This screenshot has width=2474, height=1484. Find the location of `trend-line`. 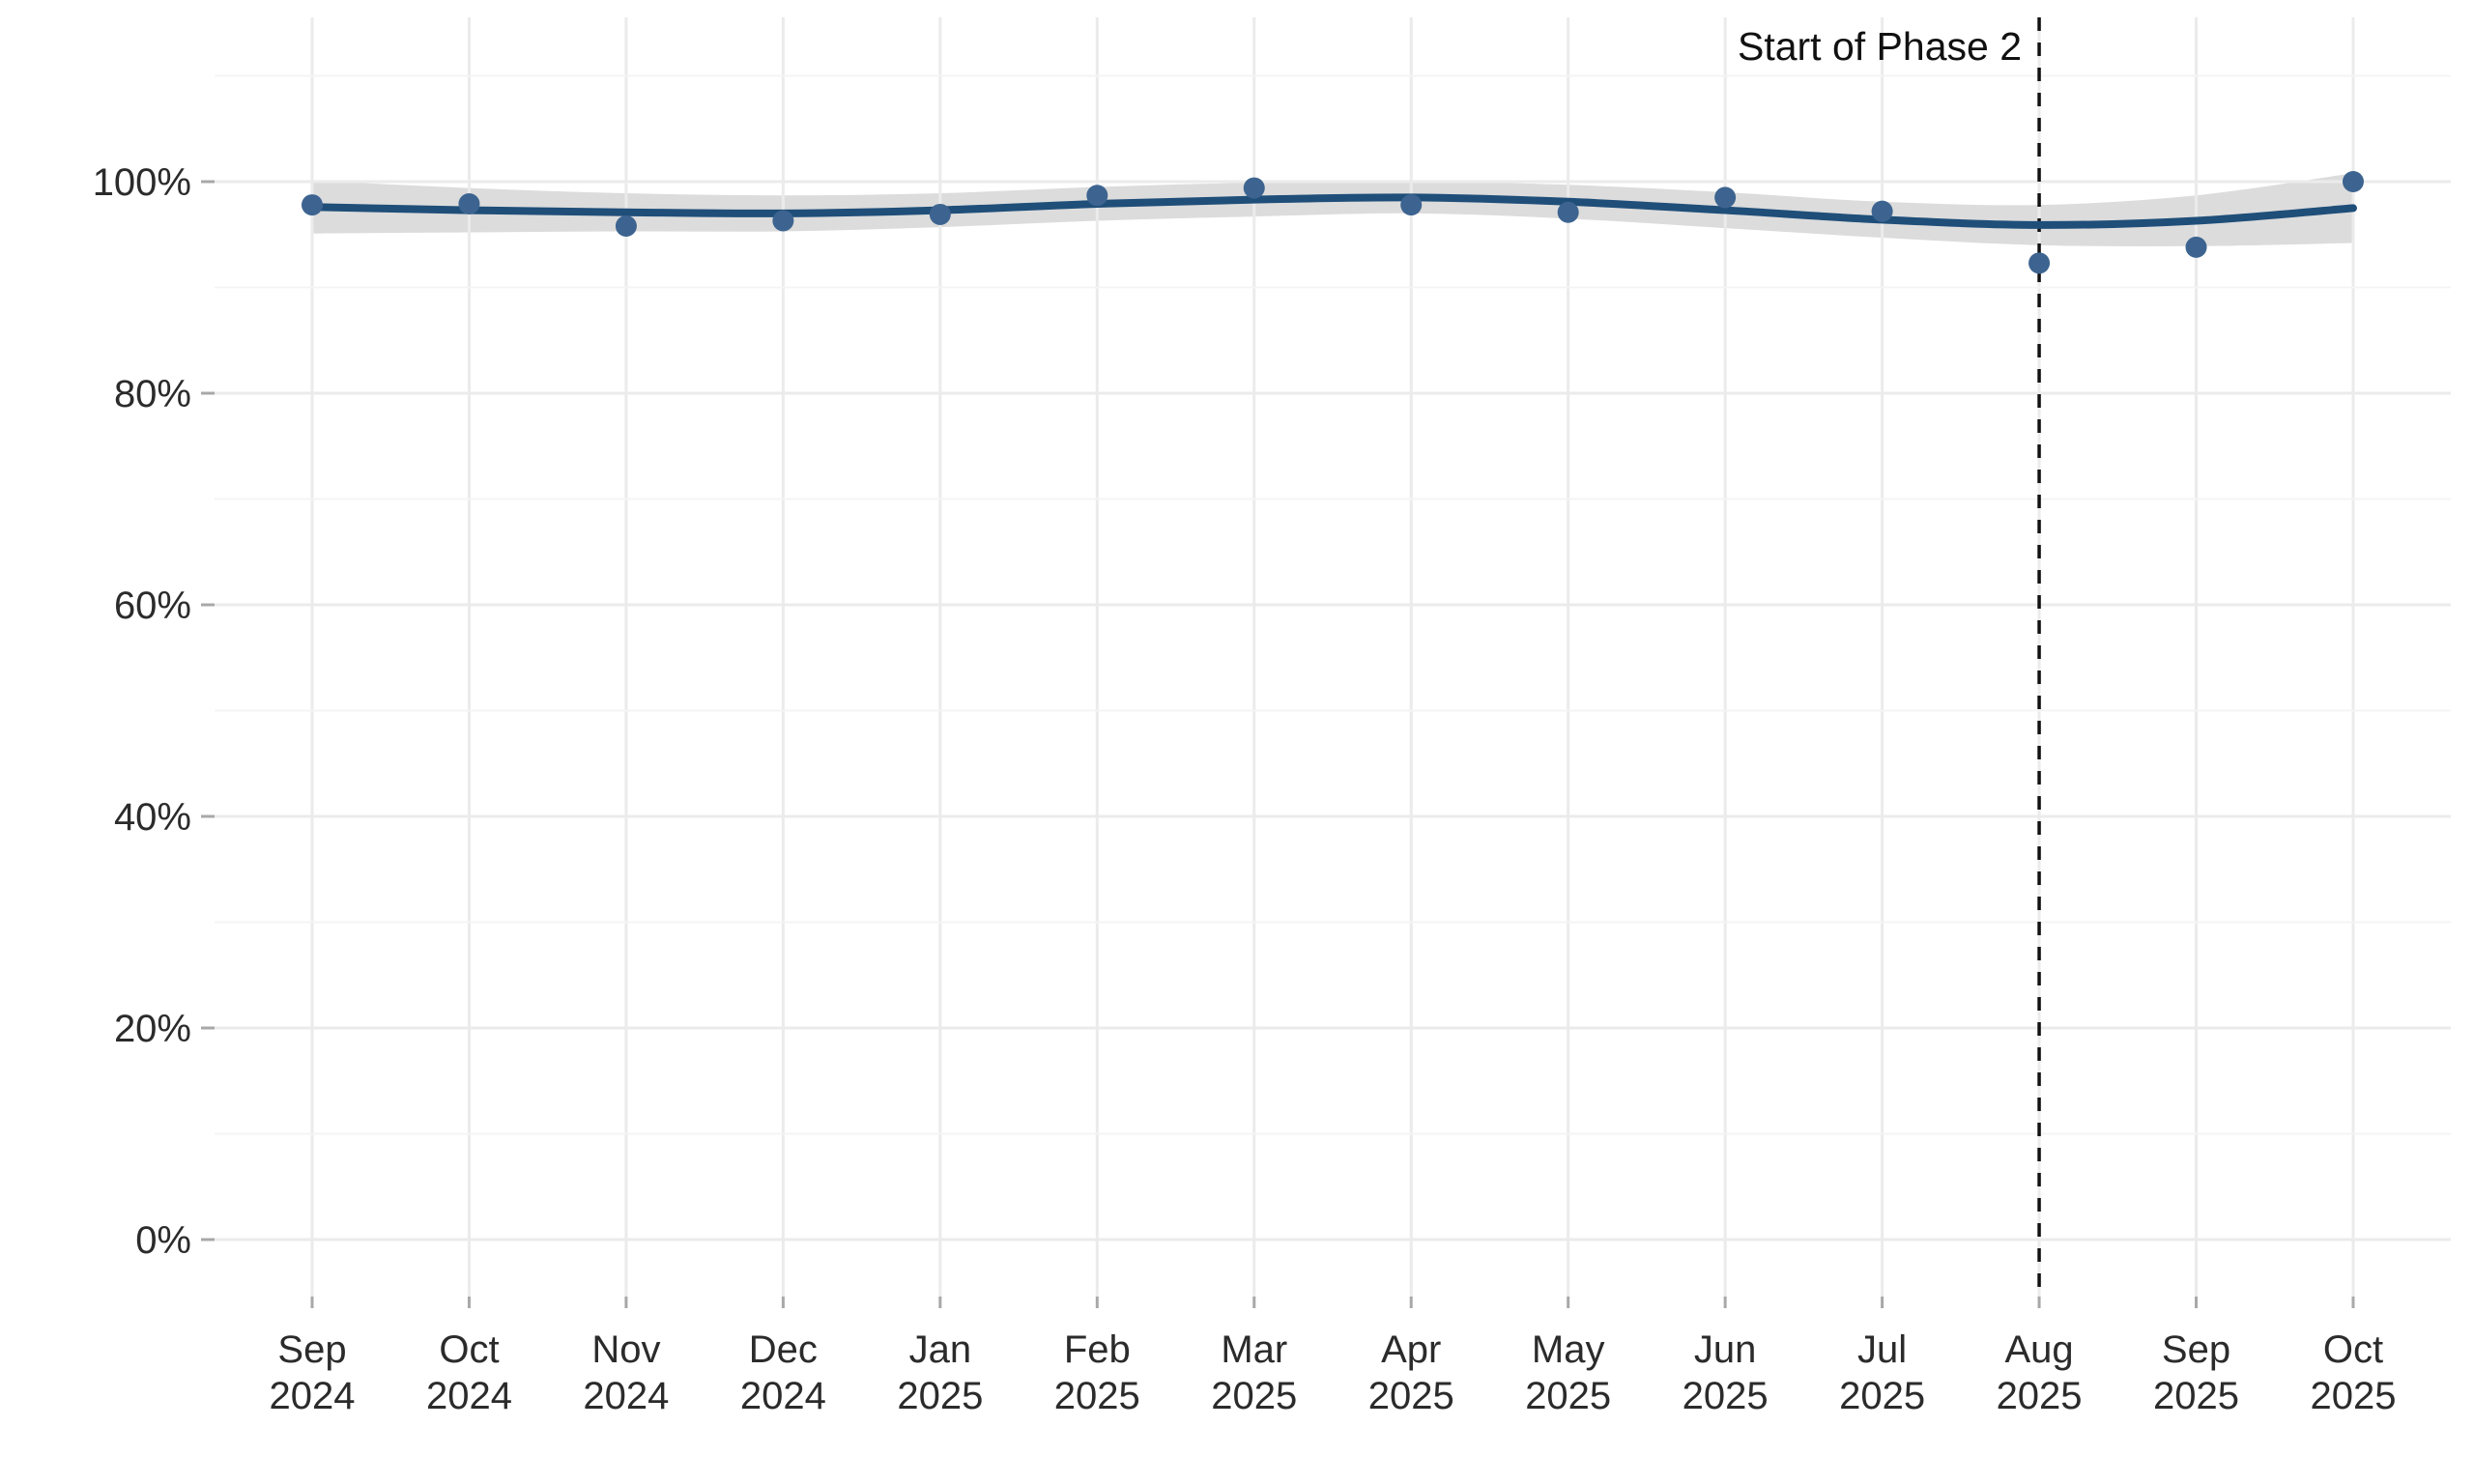

trend-line is located at coordinates (1333, 211).